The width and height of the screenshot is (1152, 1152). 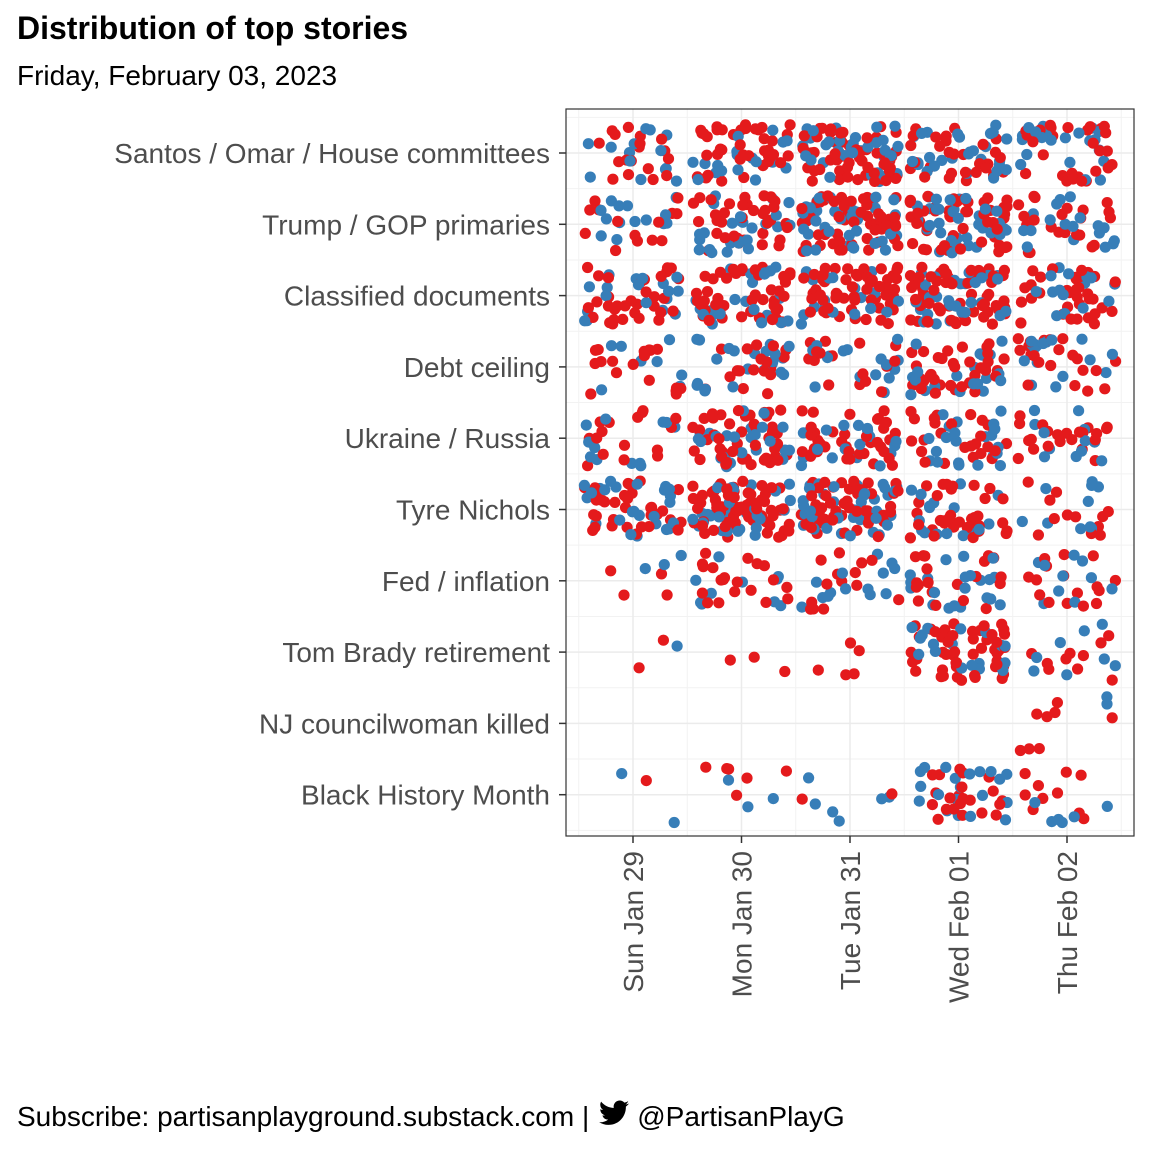 I want to click on y-tick-label: Debt ceiling, so click(x=477, y=367).